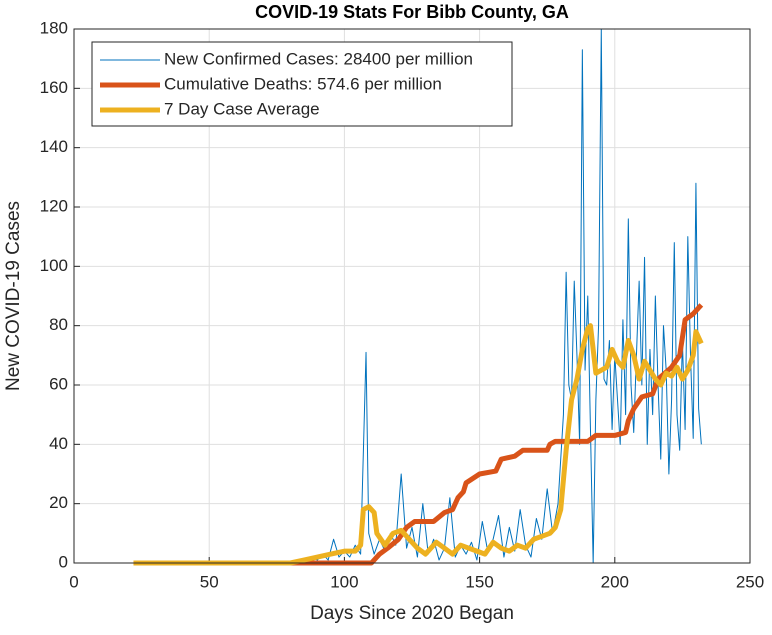  Describe the element at coordinates (63, 561) in the screenshot. I see `y-tick-label: 0` at that location.